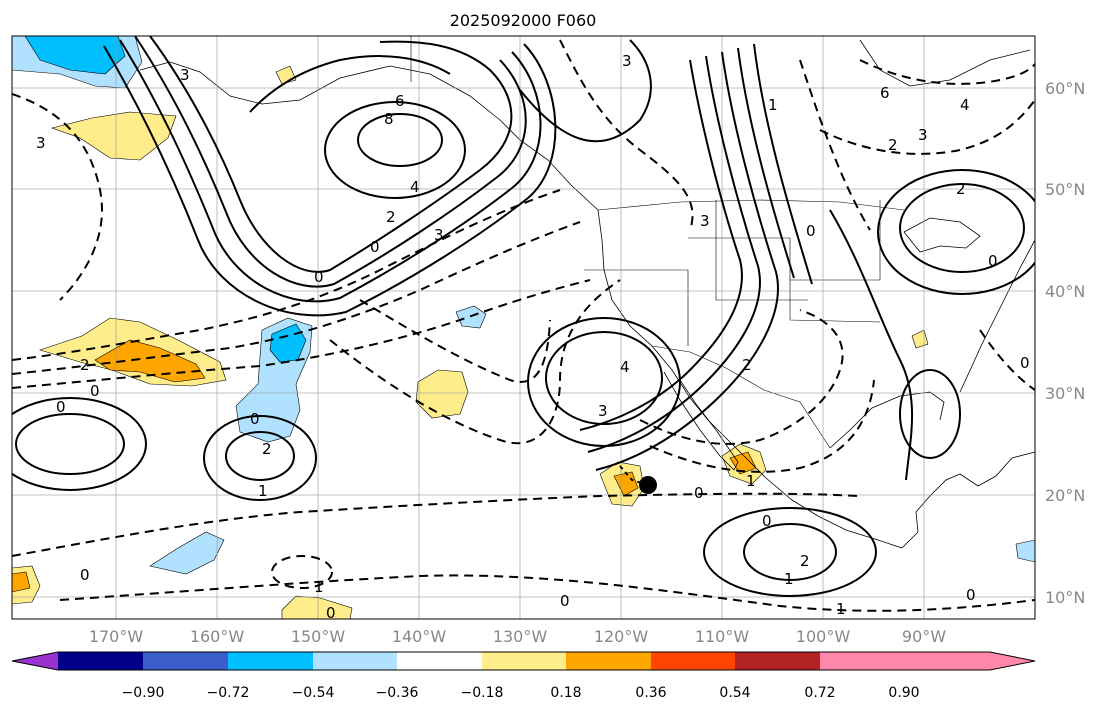 This screenshot has height=712, width=1105. I want to click on hudson-bay-coast, so click(945, 63).